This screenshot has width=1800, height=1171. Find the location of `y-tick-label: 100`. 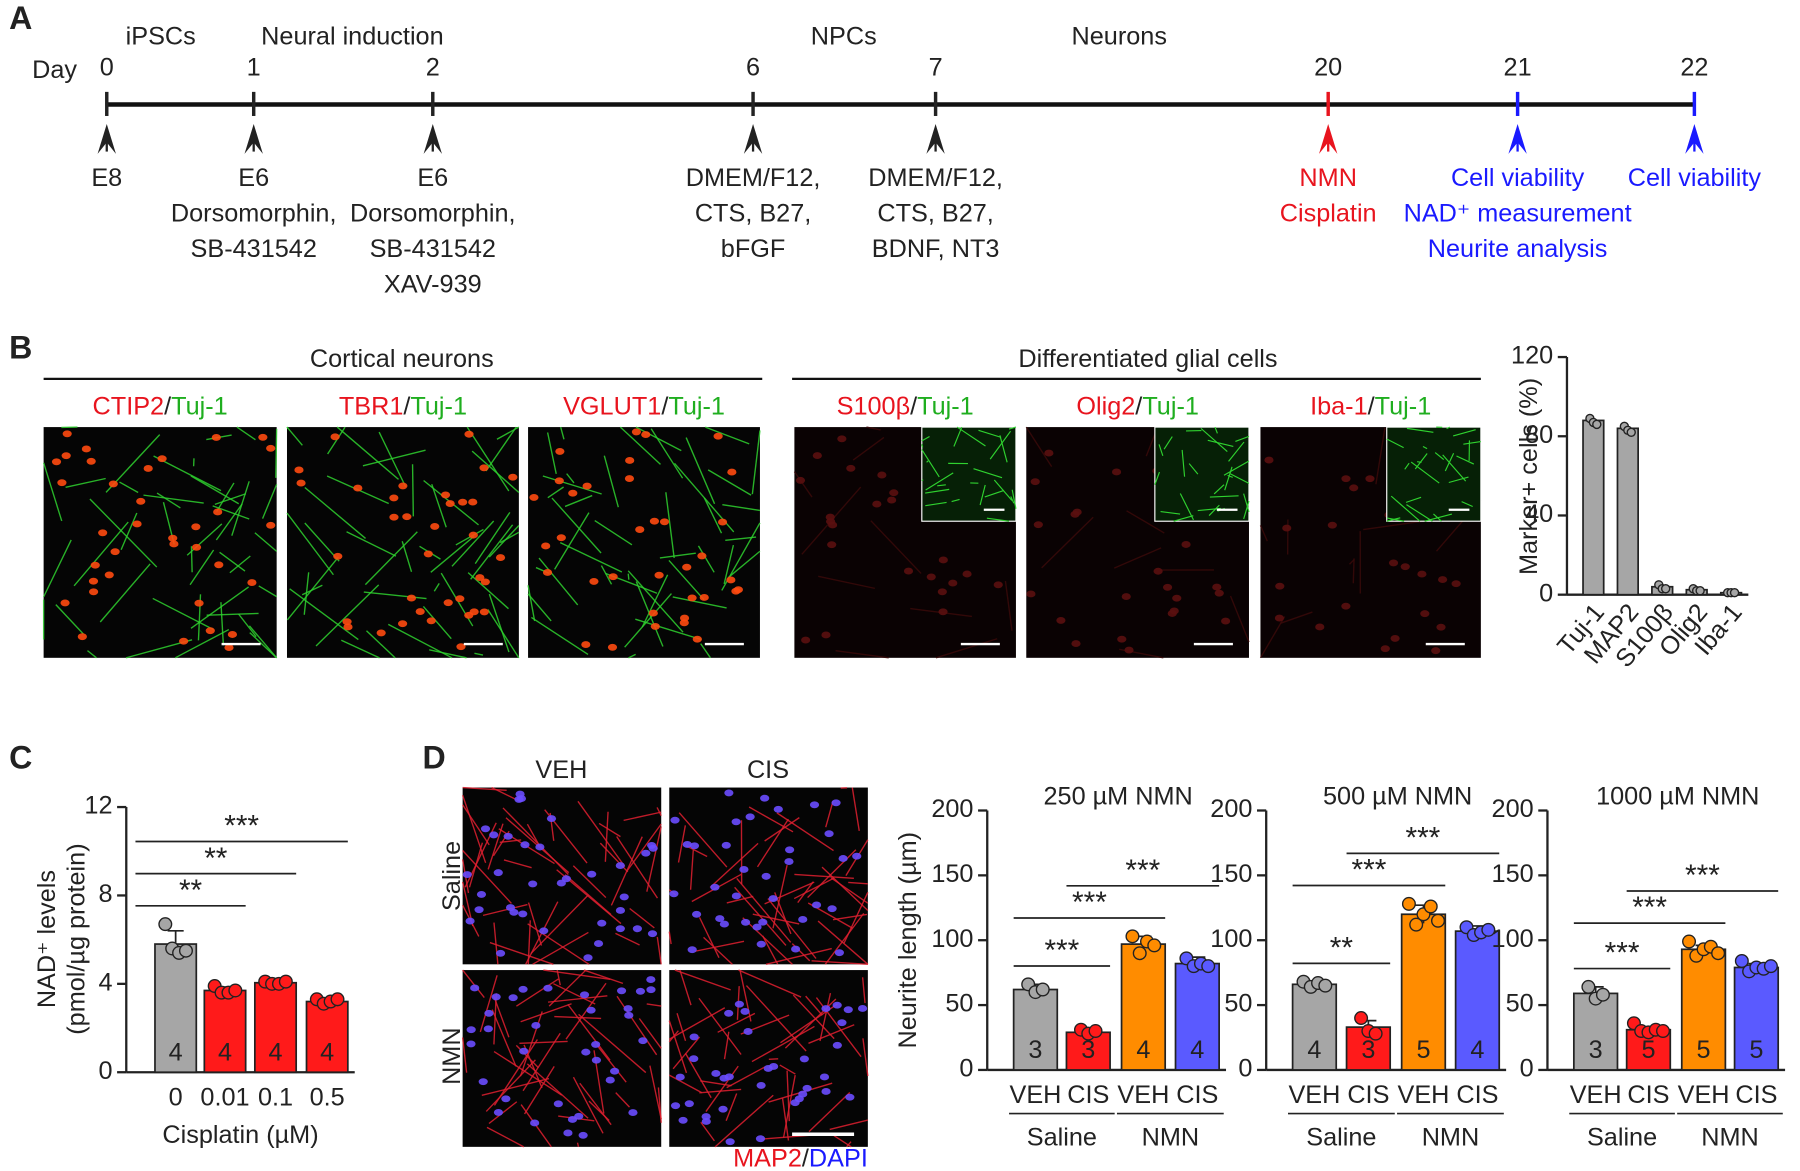

y-tick-label: 100 is located at coordinates (952, 939).